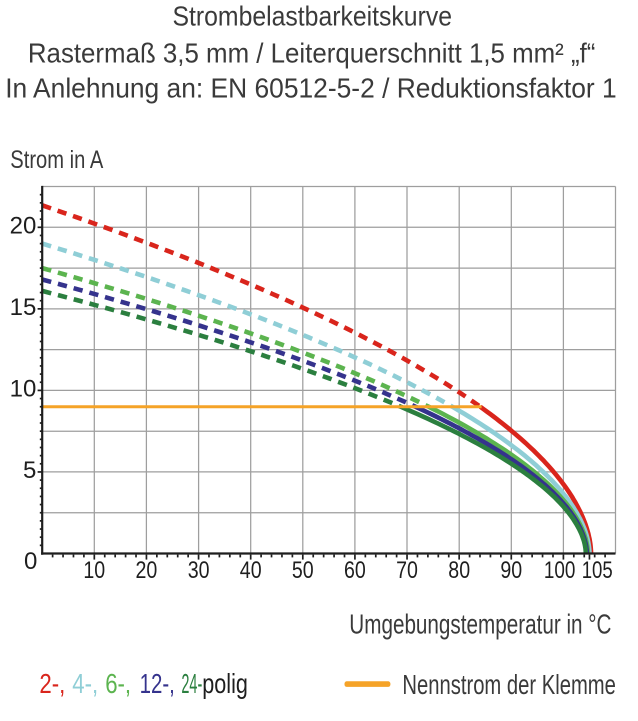 Image resolution: width=638 pixels, height=721 pixels. I want to click on svg-text: 15, so click(23, 307).